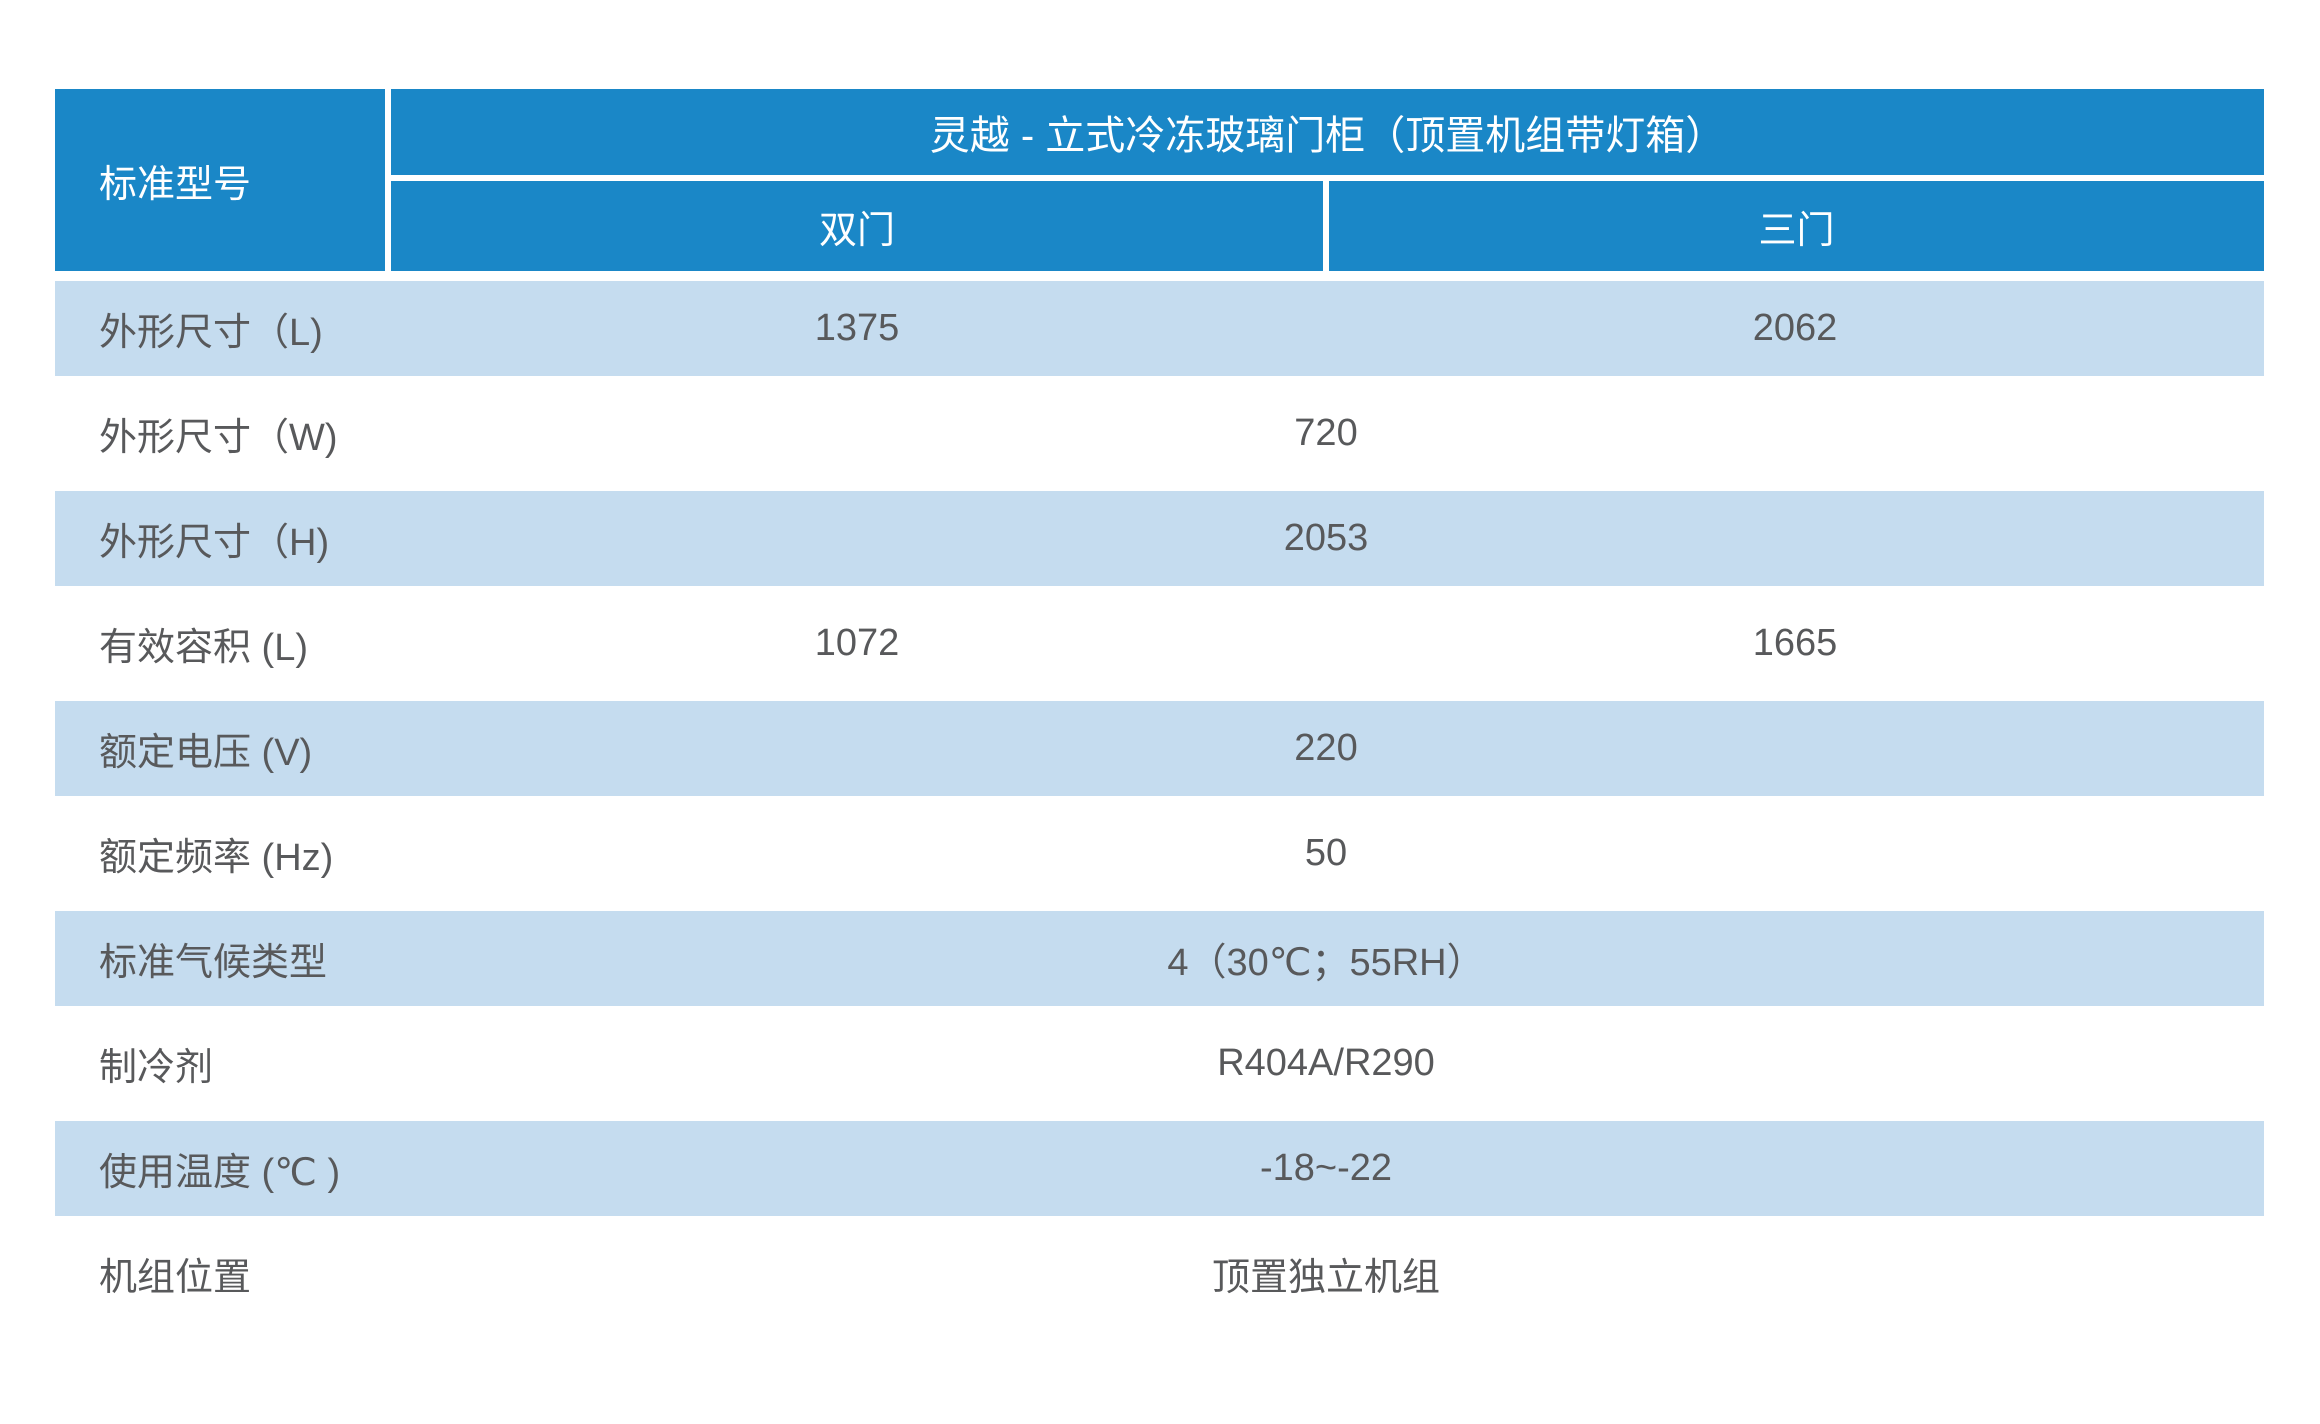 Image resolution: width=2320 pixels, height=1424 pixels. Describe the element at coordinates (221, 541) in the screenshot. I see `row-label: 外形尺寸（H)` at that location.